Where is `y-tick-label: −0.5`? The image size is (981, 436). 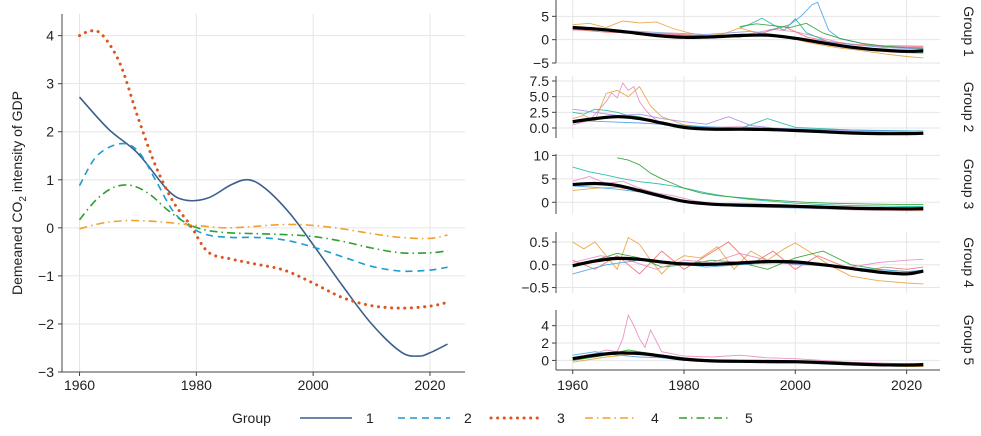
y-tick-label: −0.5 is located at coordinates (535, 288).